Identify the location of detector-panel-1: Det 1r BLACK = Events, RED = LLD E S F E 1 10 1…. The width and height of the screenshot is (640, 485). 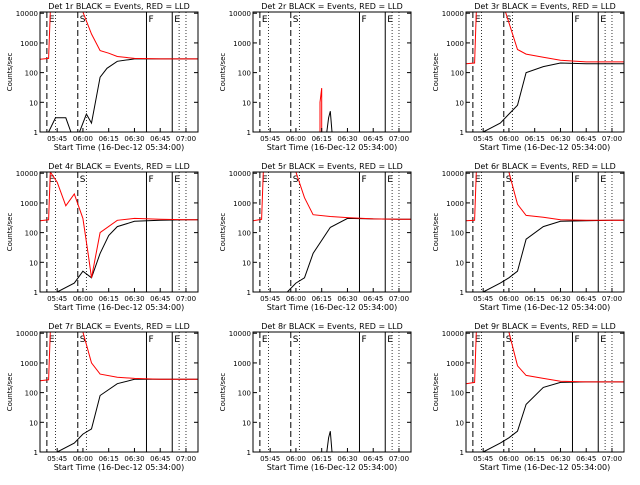
(102, 77).